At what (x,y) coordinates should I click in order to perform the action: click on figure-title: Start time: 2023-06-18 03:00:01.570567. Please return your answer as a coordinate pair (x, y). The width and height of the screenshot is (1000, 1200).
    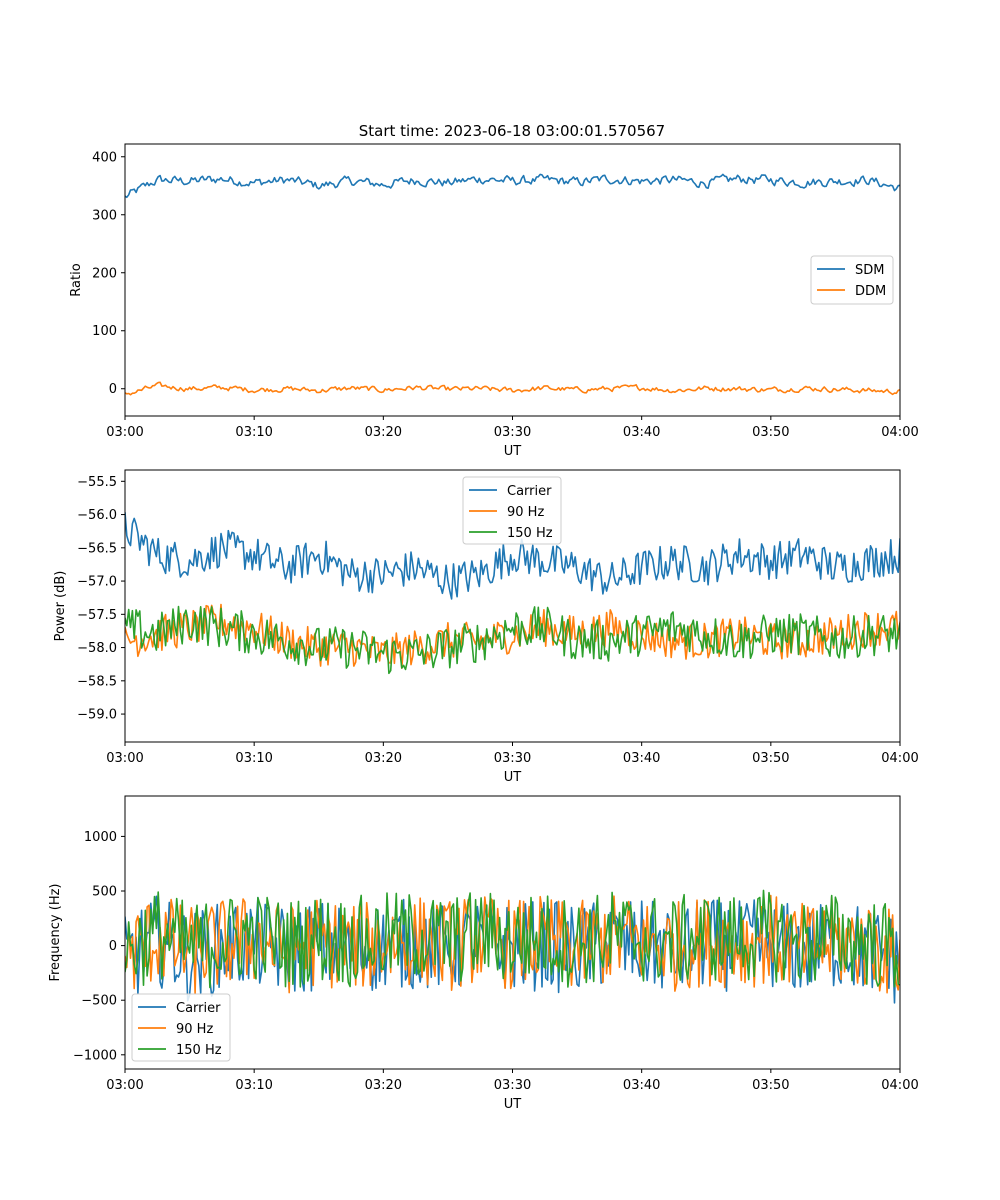
    Looking at the image, I should click on (512, 131).